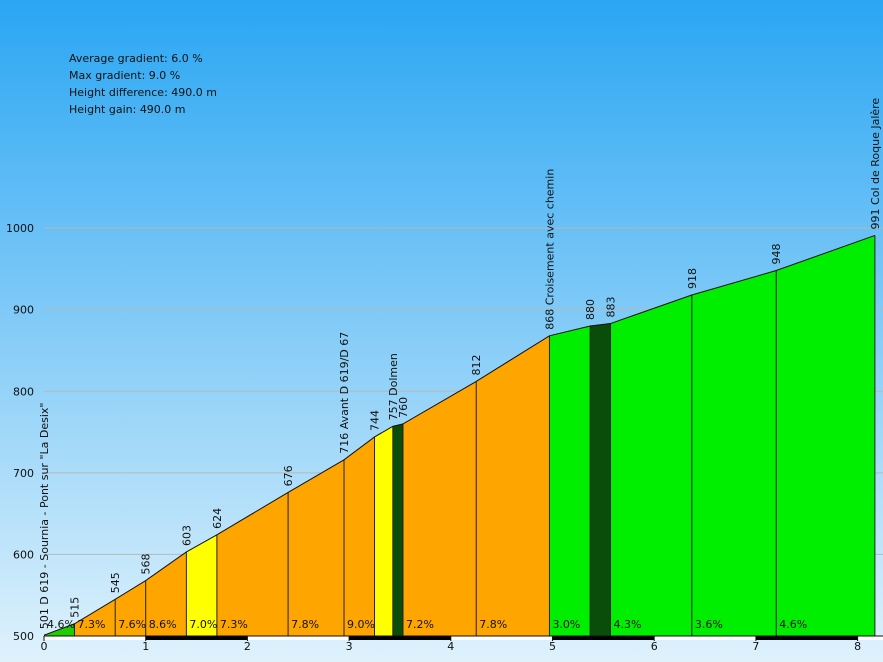  I want to click on waypoint-label: 545, so click(115, 582).